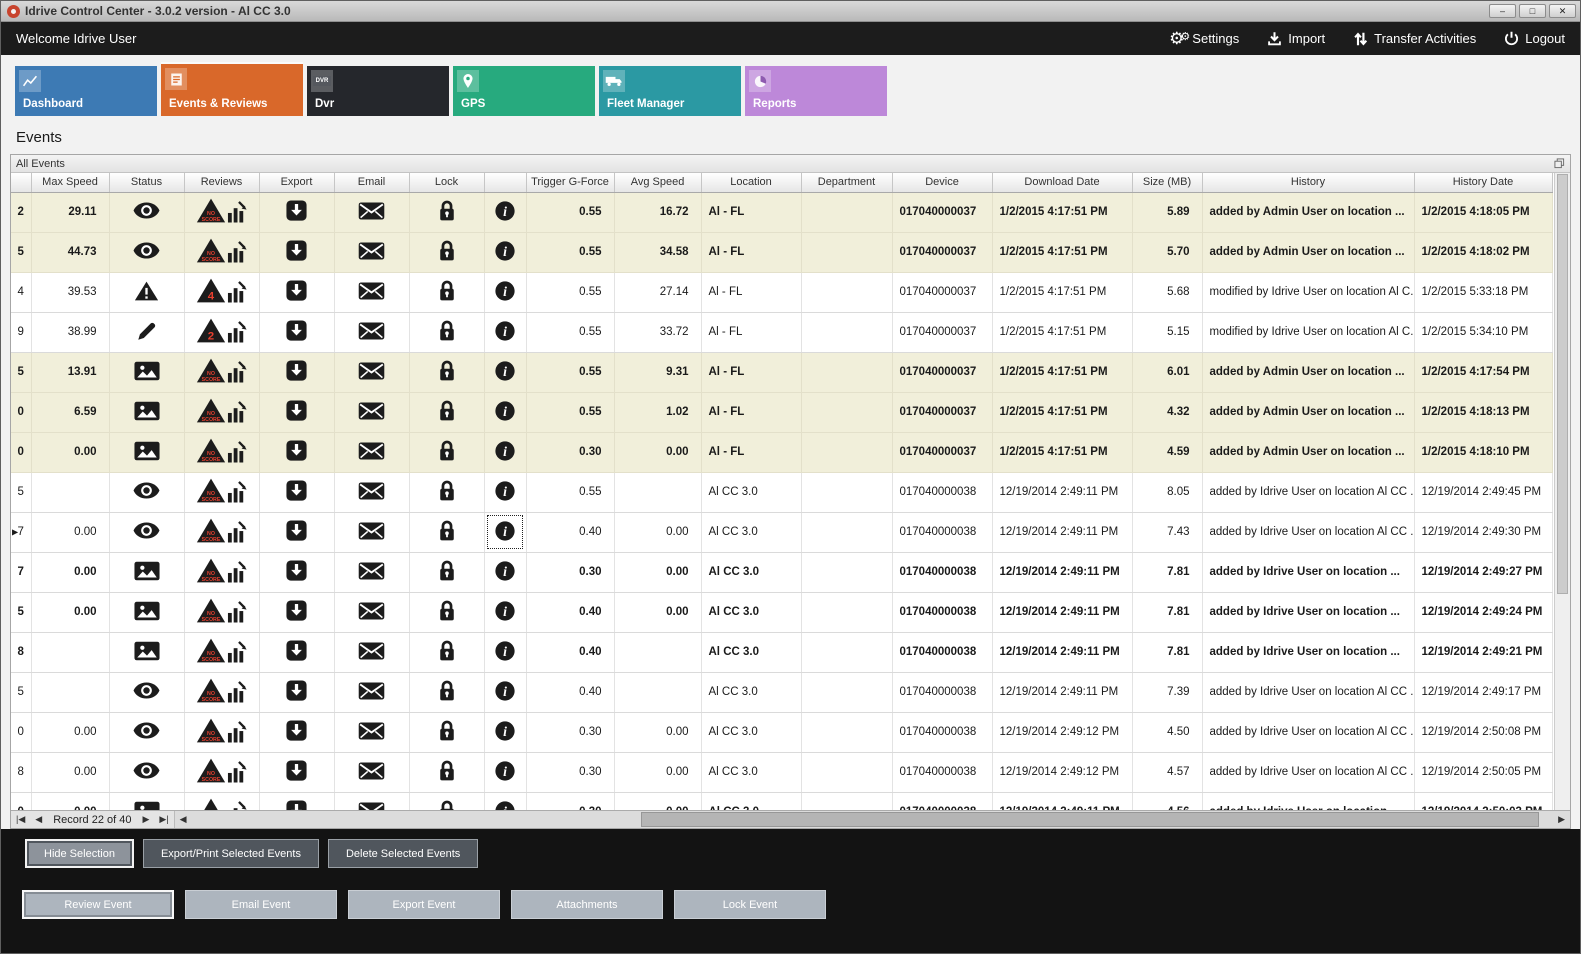 The image size is (1581, 954). I want to click on maximize-button: □, so click(1532, 11).